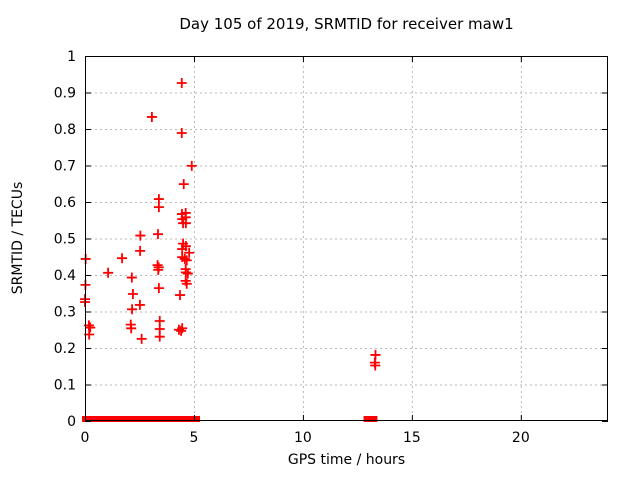 This screenshot has width=640, height=480. What do you see at coordinates (65, 349) in the screenshot?
I see `y-tick-label: 0.2` at bounding box center [65, 349].